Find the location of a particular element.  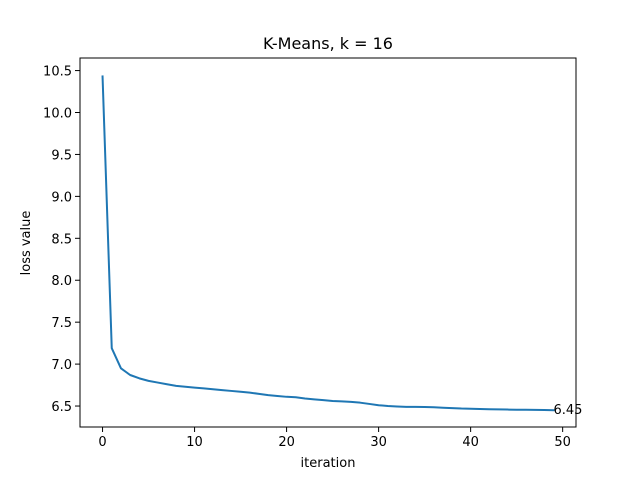

y-tick-label: 10.5 is located at coordinates (57, 72).